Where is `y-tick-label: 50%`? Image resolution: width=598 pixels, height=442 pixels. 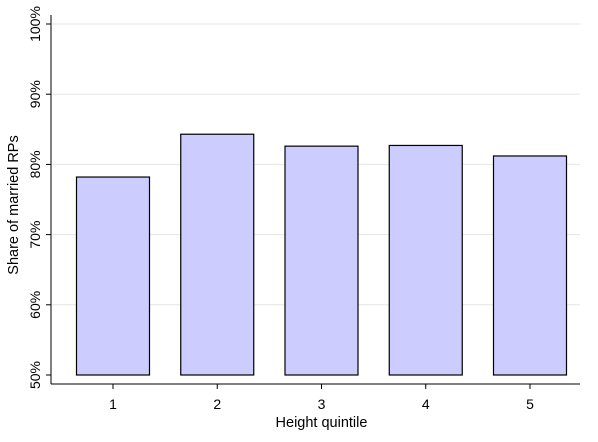 y-tick-label: 50% is located at coordinates (35, 375).